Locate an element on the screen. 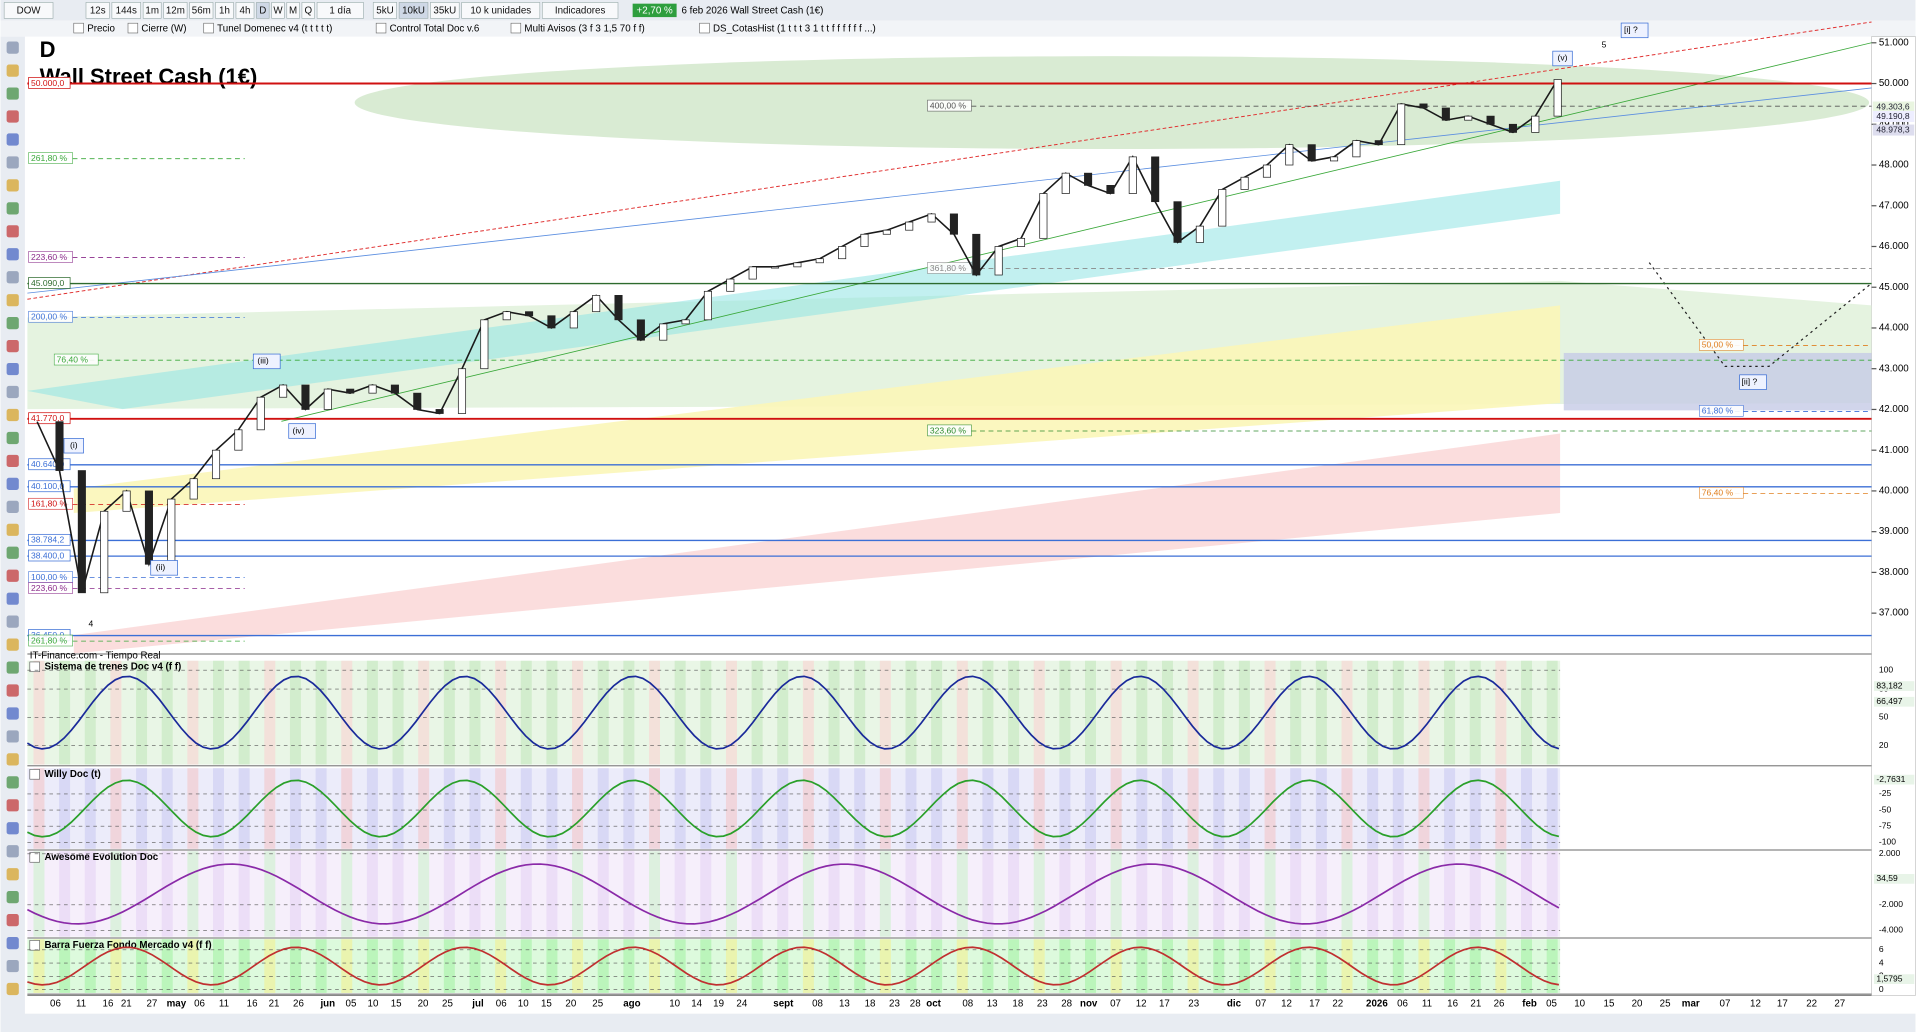 Image resolution: width=1916 pixels, height=1032 pixels. indicators-button-box is located at coordinates (580, 10).